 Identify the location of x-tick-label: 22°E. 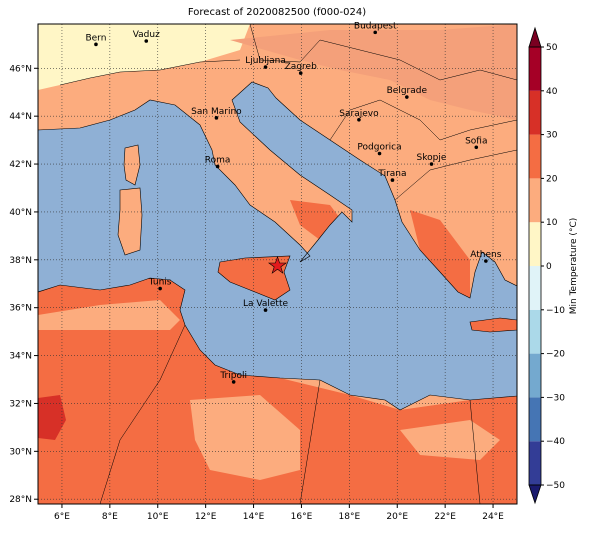
(445, 517).